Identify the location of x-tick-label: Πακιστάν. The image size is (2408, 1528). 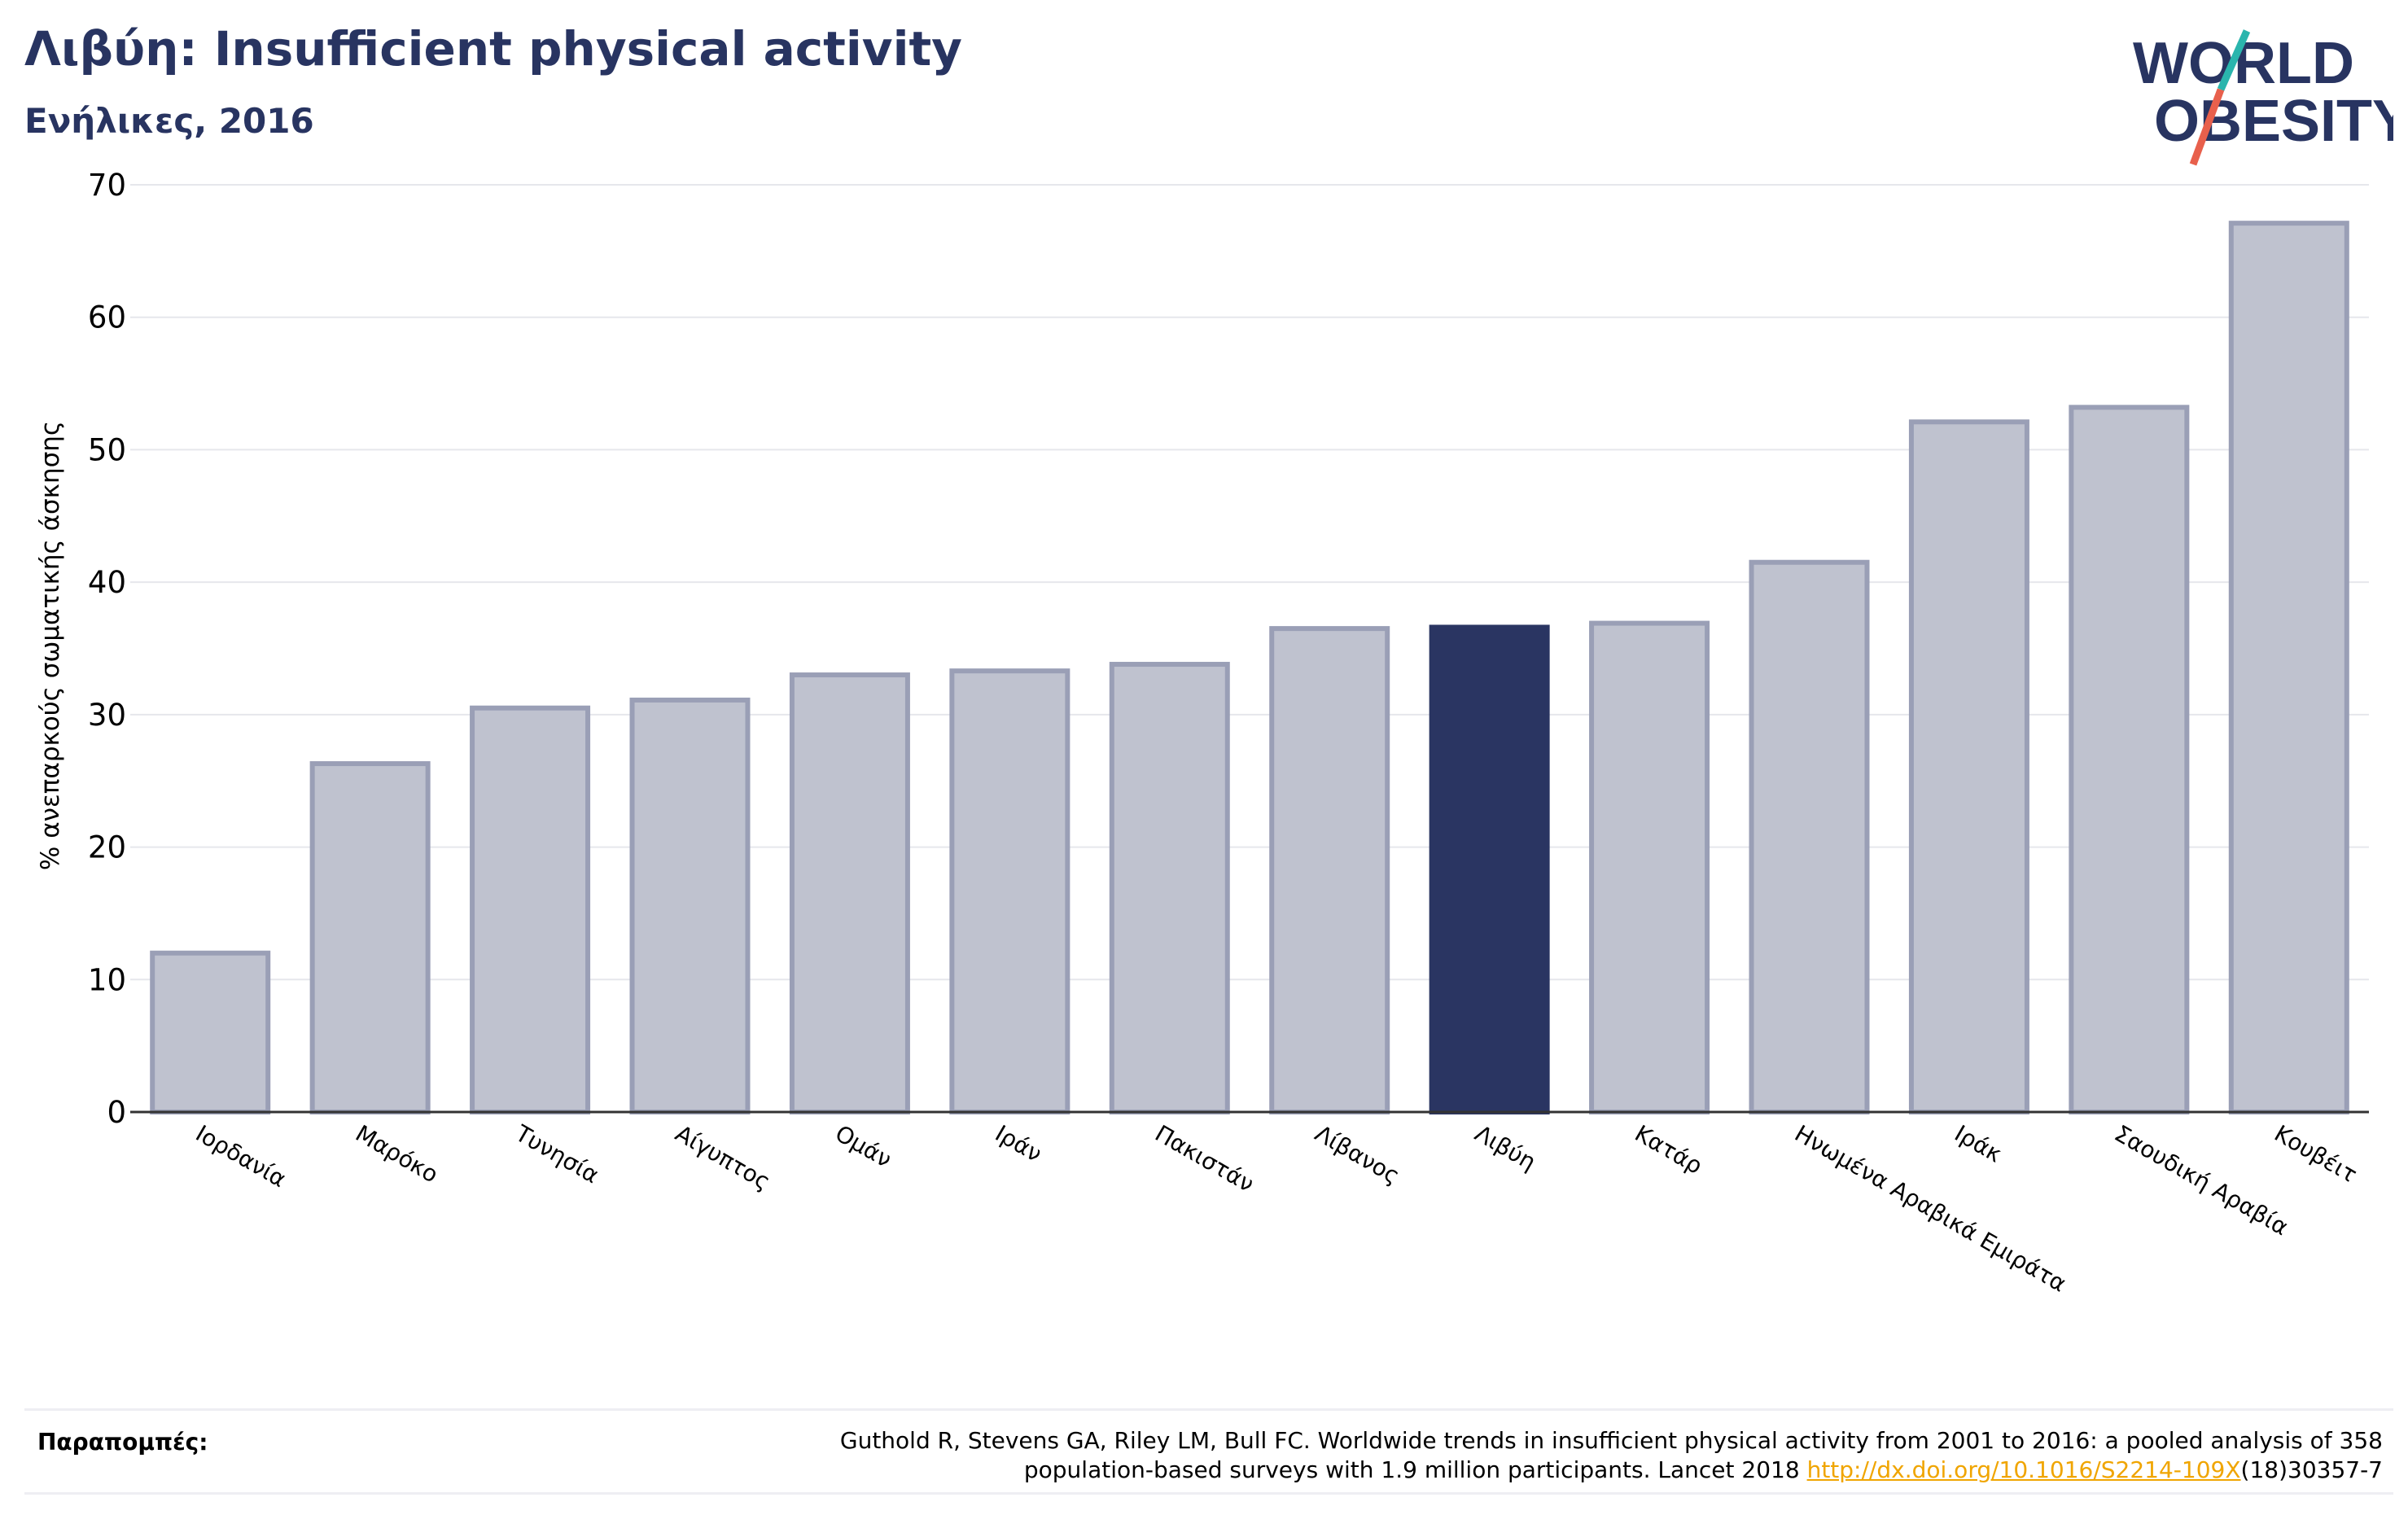
(1204, 1158).